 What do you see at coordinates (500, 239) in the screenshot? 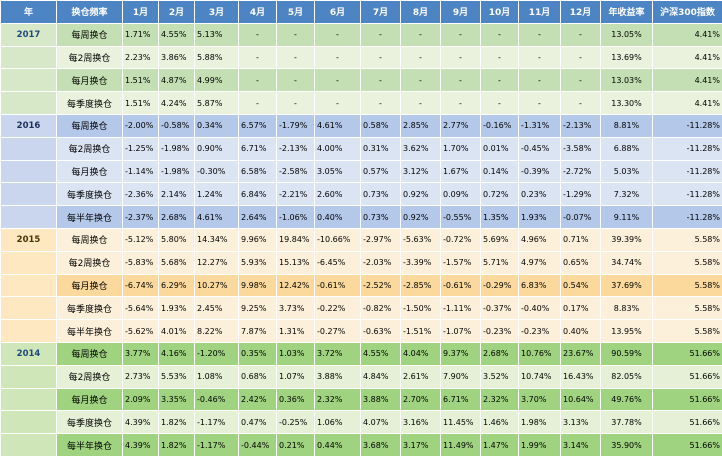
I see `month-cell-10: 5.69%` at bounding box center [500, 239].